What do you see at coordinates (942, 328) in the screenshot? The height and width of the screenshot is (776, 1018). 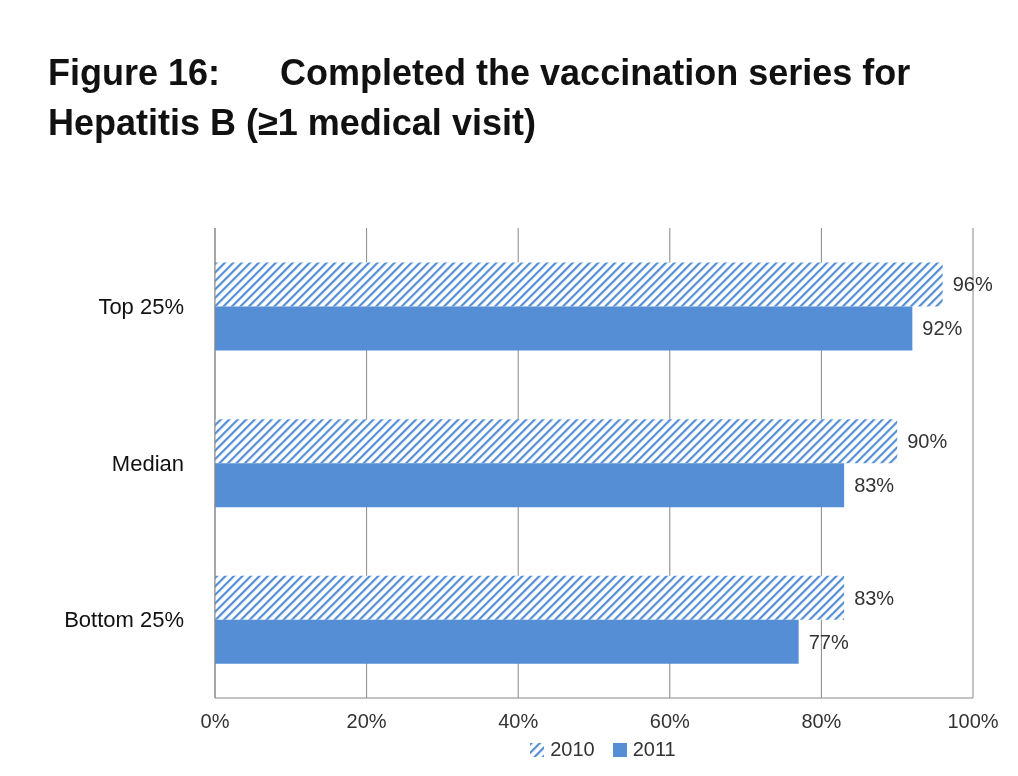 I see `data-label: 92%` at bounding box center [942, 328].